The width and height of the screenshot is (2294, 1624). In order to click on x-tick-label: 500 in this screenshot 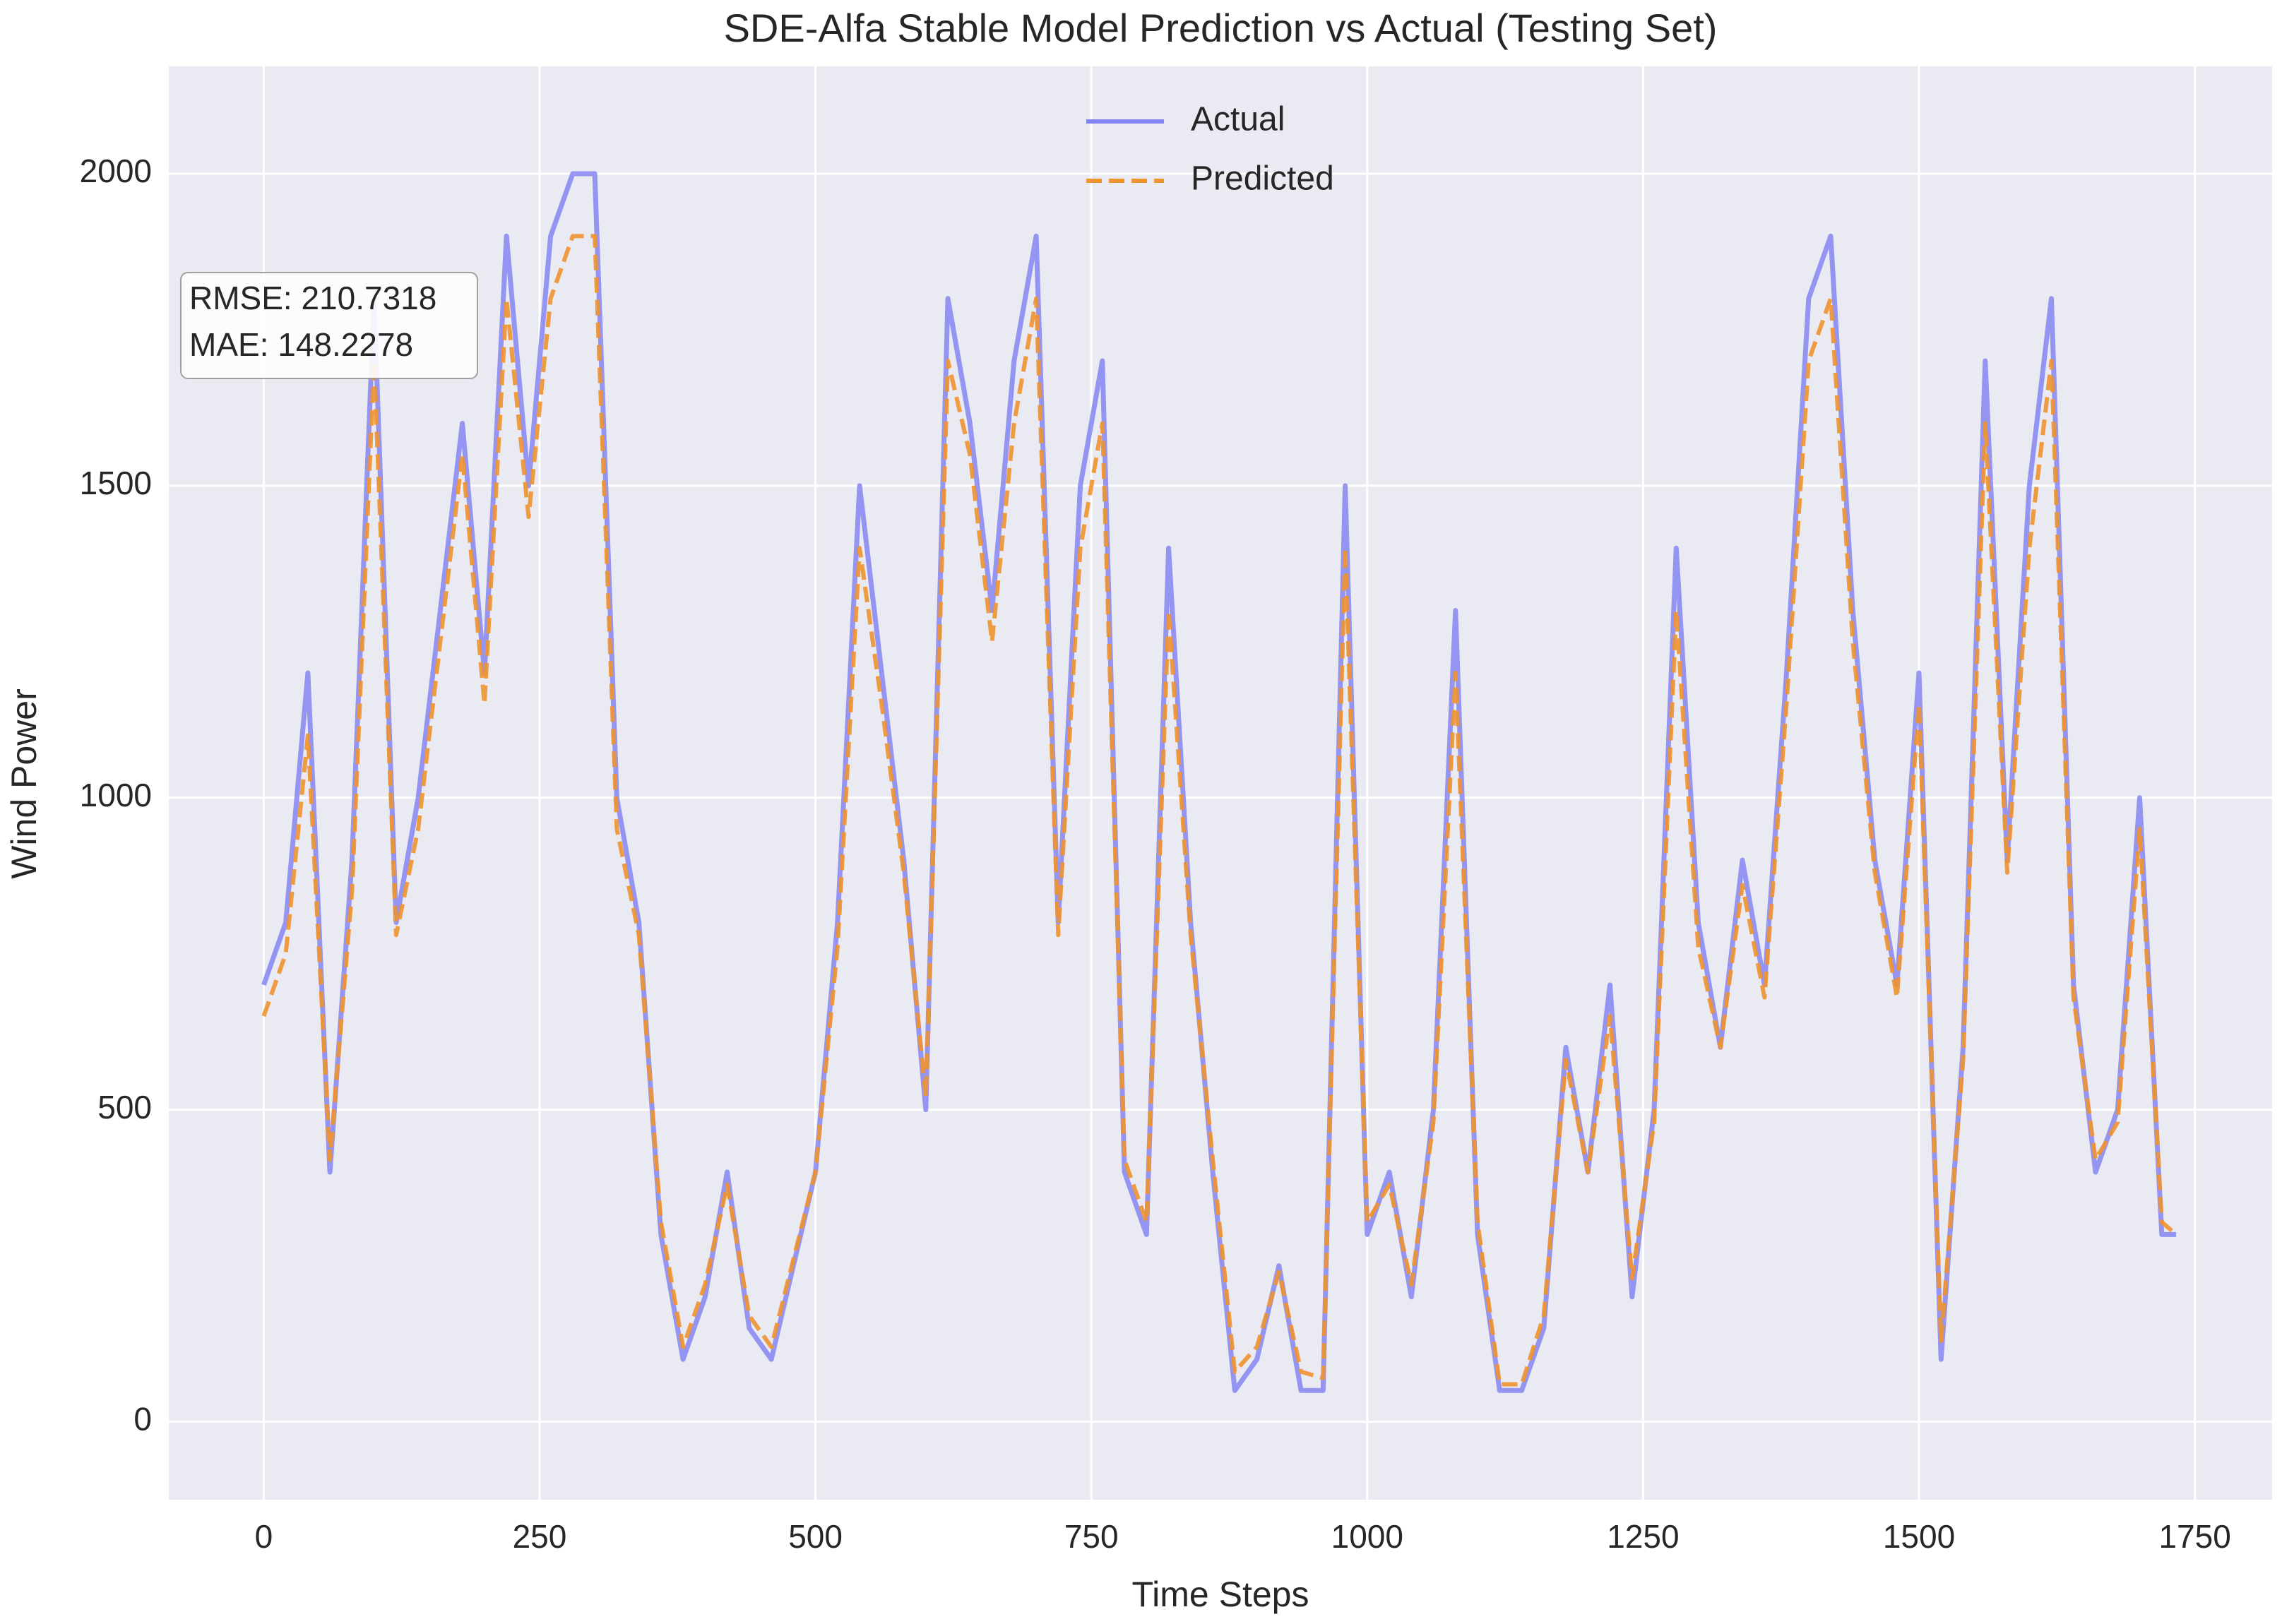, I will do `click(815, 1537)`.